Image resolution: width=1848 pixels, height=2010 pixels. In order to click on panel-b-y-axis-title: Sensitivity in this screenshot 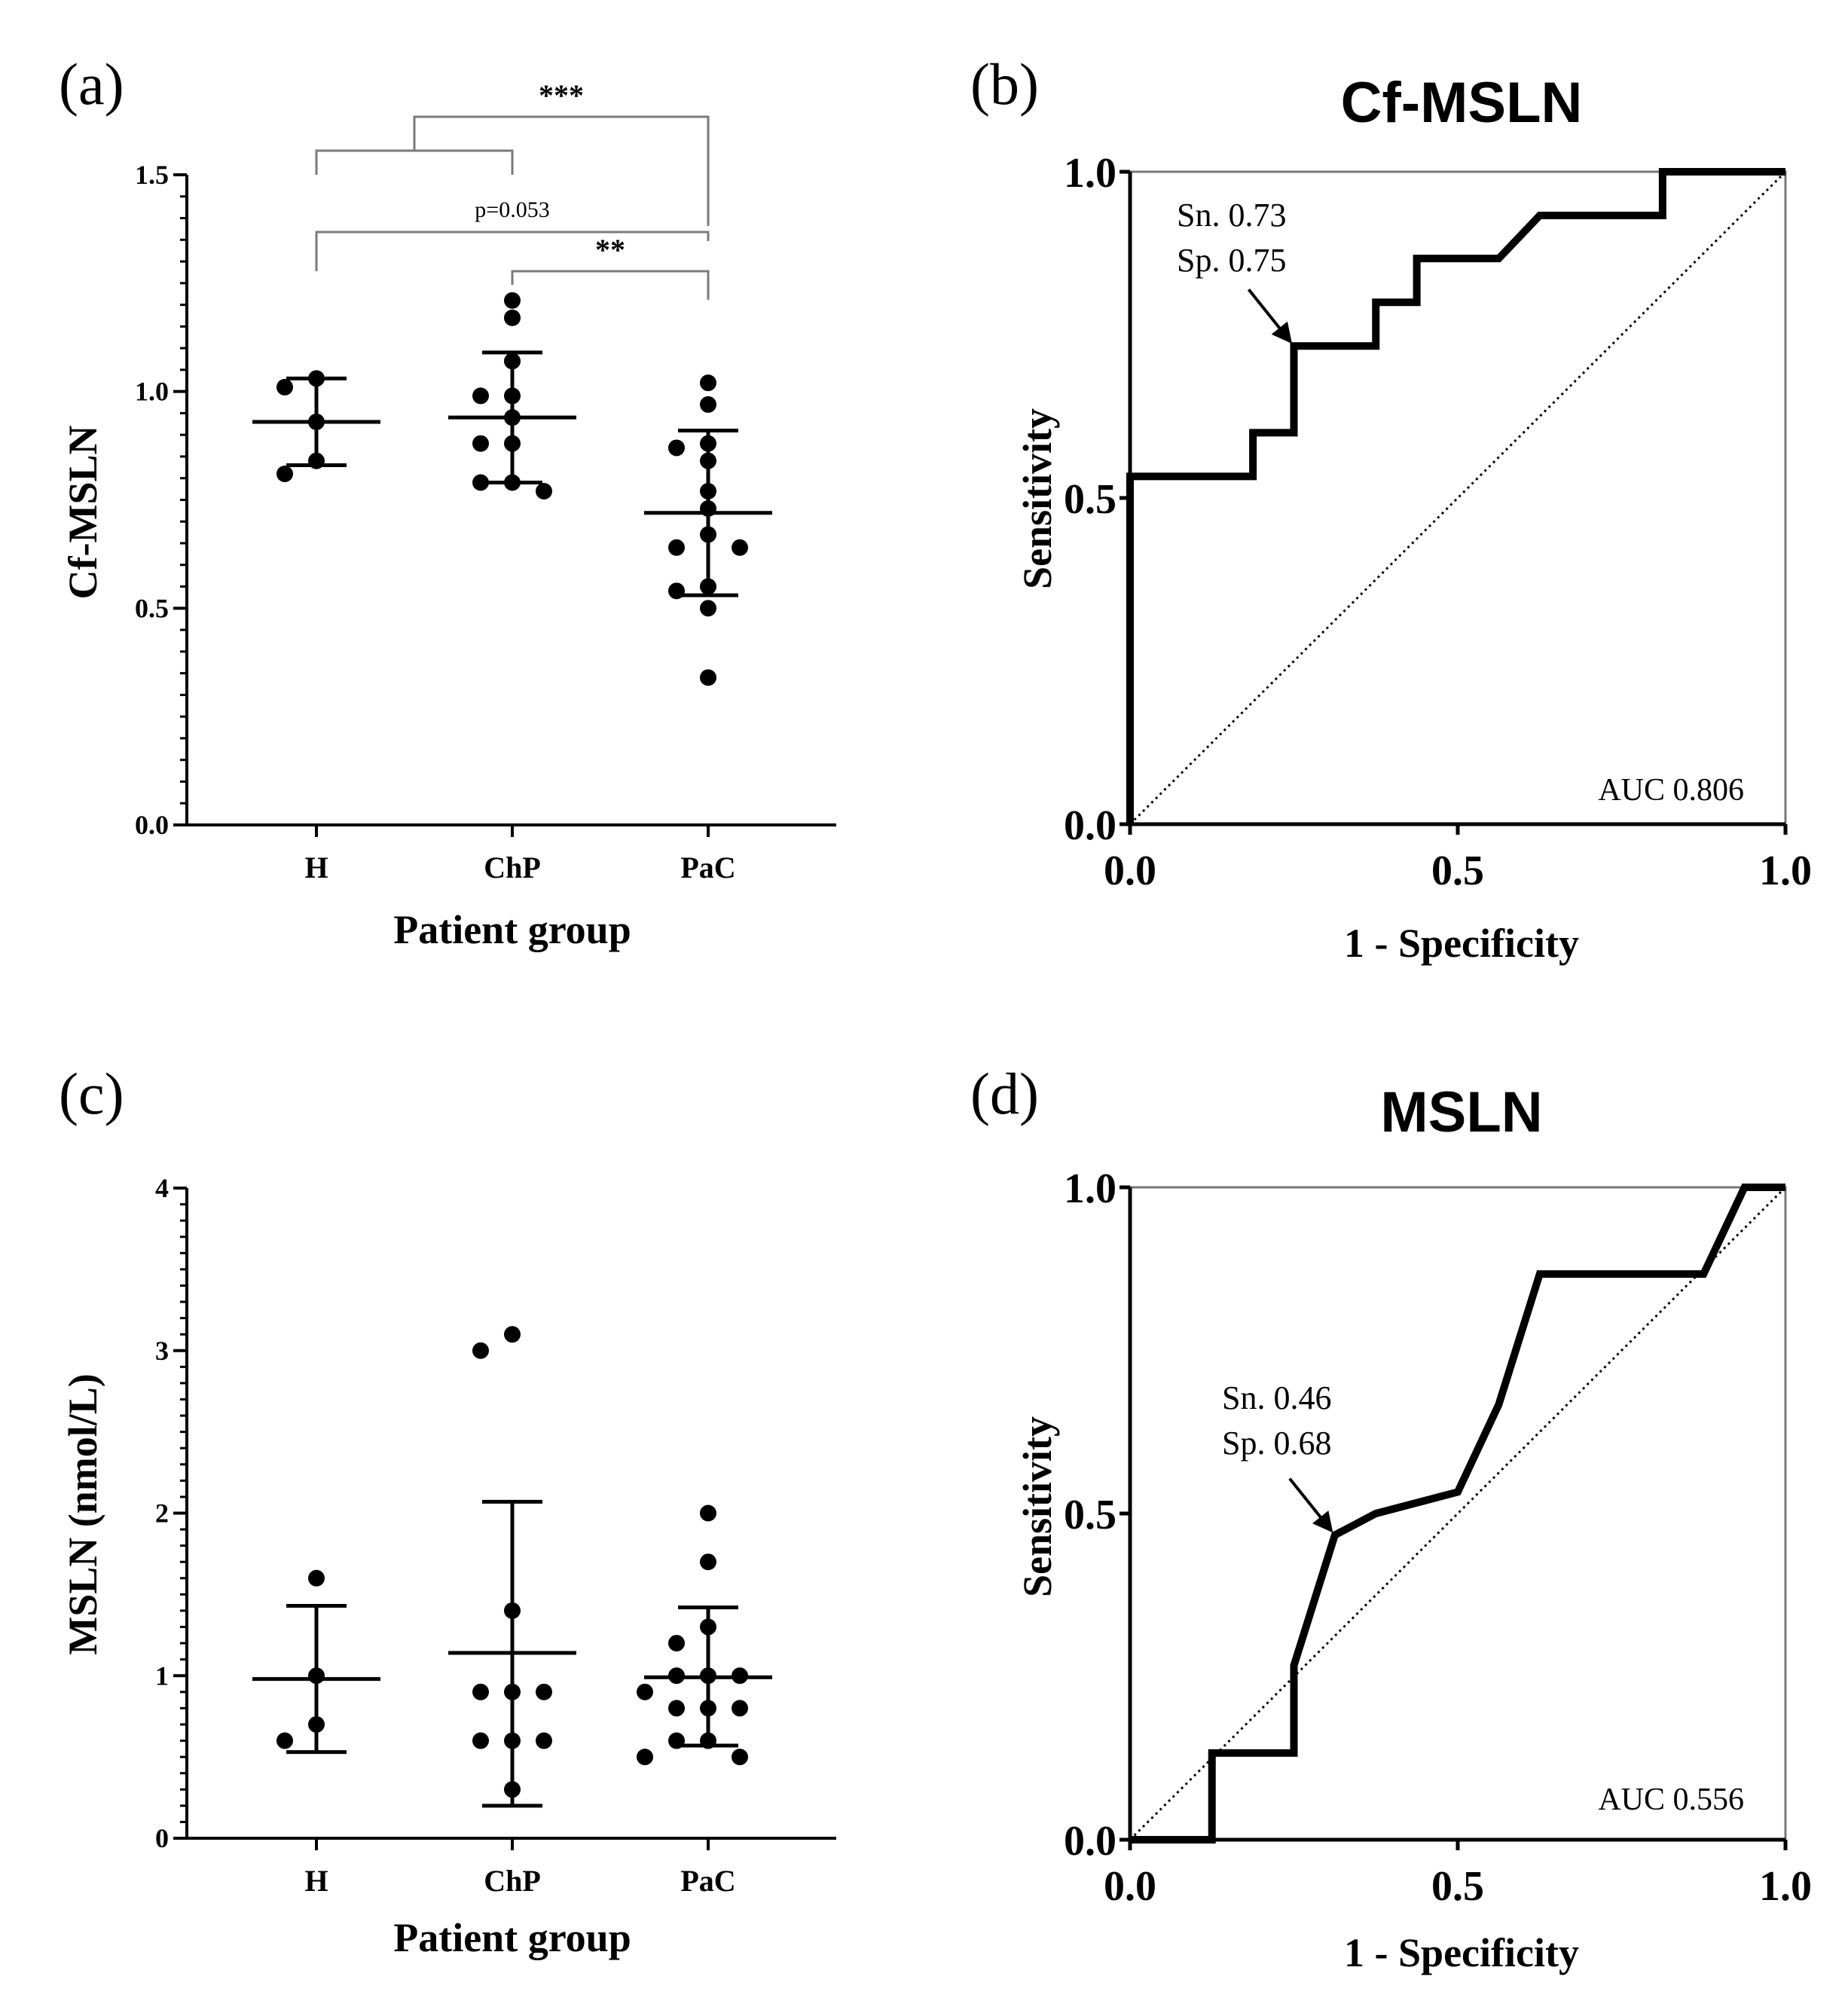, I will do `click(1037, 499)`.